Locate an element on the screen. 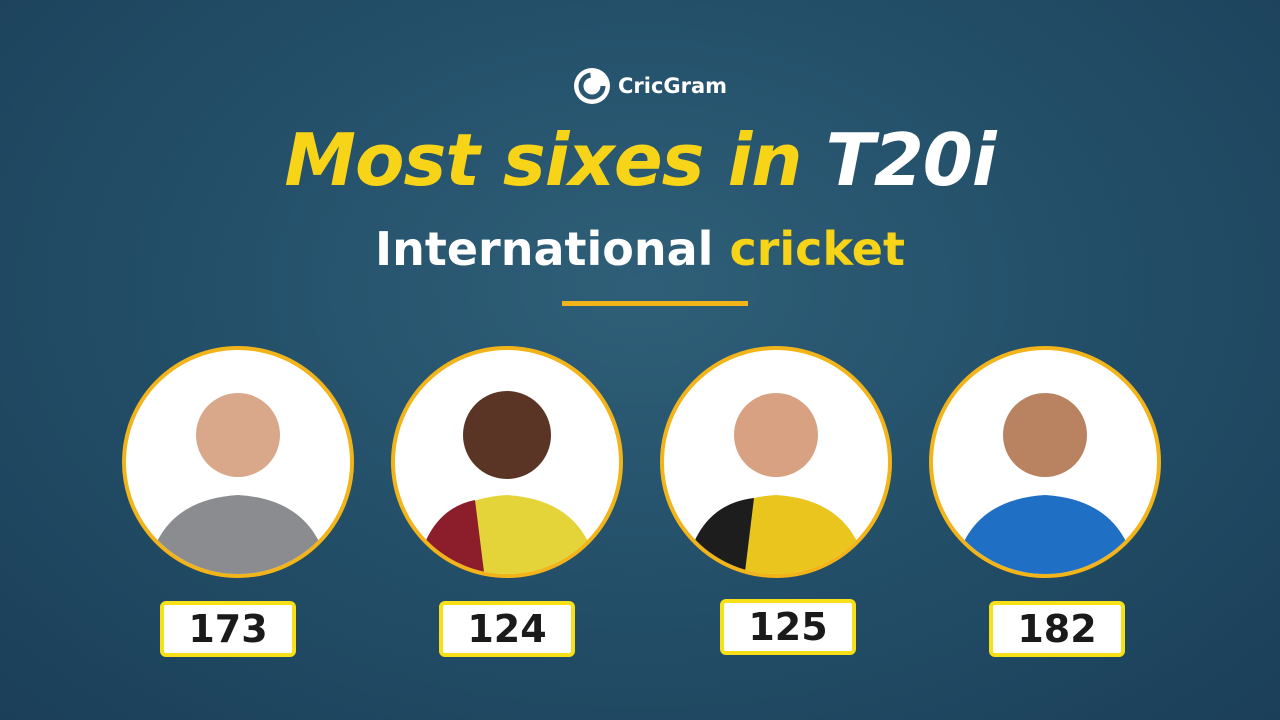  logo-icon is located at coordinates (592, 86).